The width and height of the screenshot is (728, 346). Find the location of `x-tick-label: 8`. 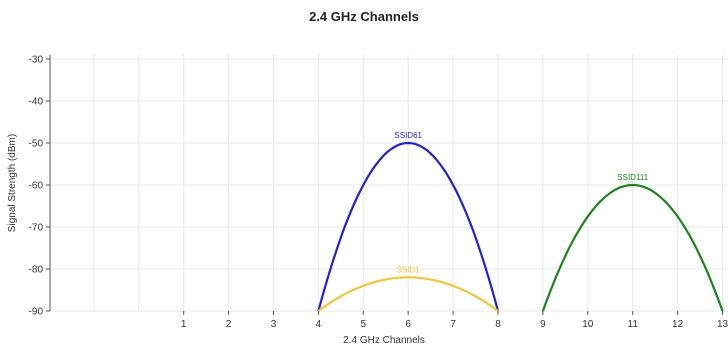

x-tick-label: 8 is located at coordinates (498, 324).